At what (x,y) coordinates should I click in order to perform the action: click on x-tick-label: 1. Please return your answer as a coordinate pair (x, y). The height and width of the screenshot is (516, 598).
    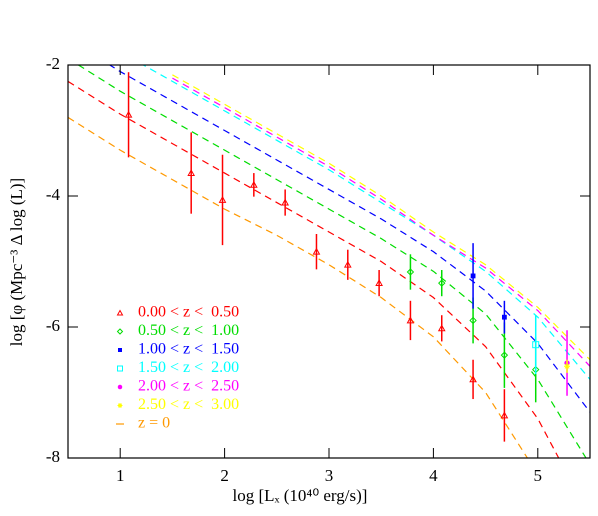
    Looking at the image, I should click on (120, 475).